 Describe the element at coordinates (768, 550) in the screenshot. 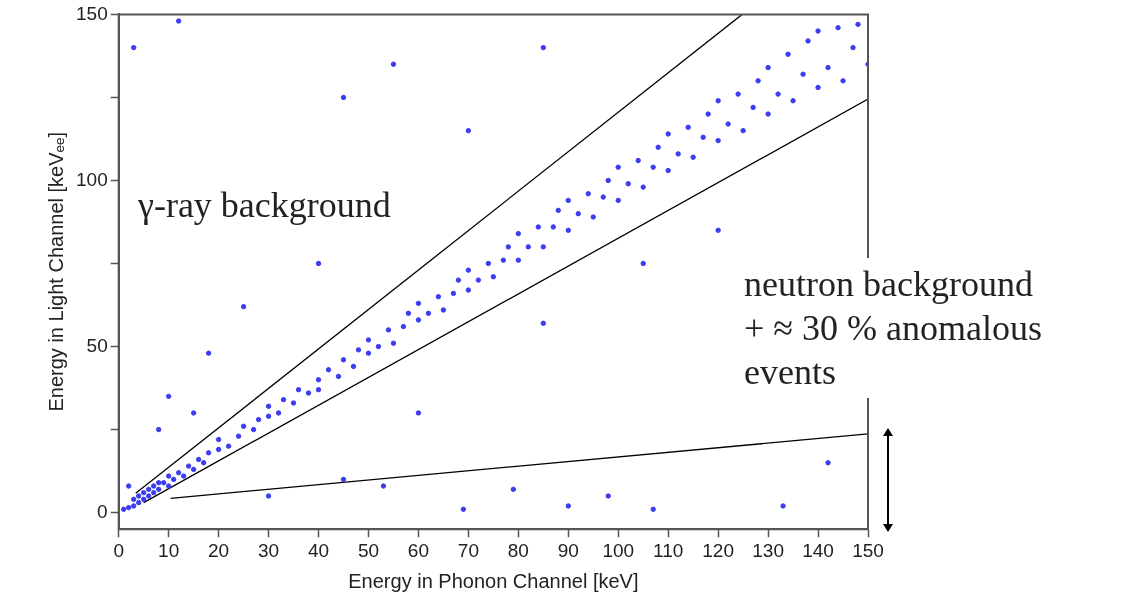

I see `x-tick-label: 130` at that location.